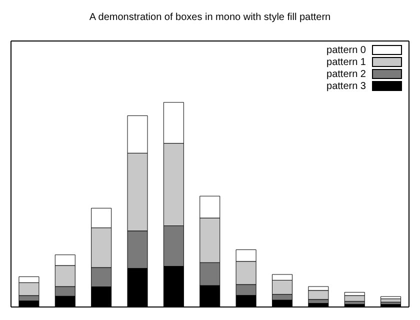  What do you see at coordinates (210, 17) in the screenshot?
I see `chart-title: A demonstration of boxes in mono with style fill pattern` at bounding box center [210, 17].